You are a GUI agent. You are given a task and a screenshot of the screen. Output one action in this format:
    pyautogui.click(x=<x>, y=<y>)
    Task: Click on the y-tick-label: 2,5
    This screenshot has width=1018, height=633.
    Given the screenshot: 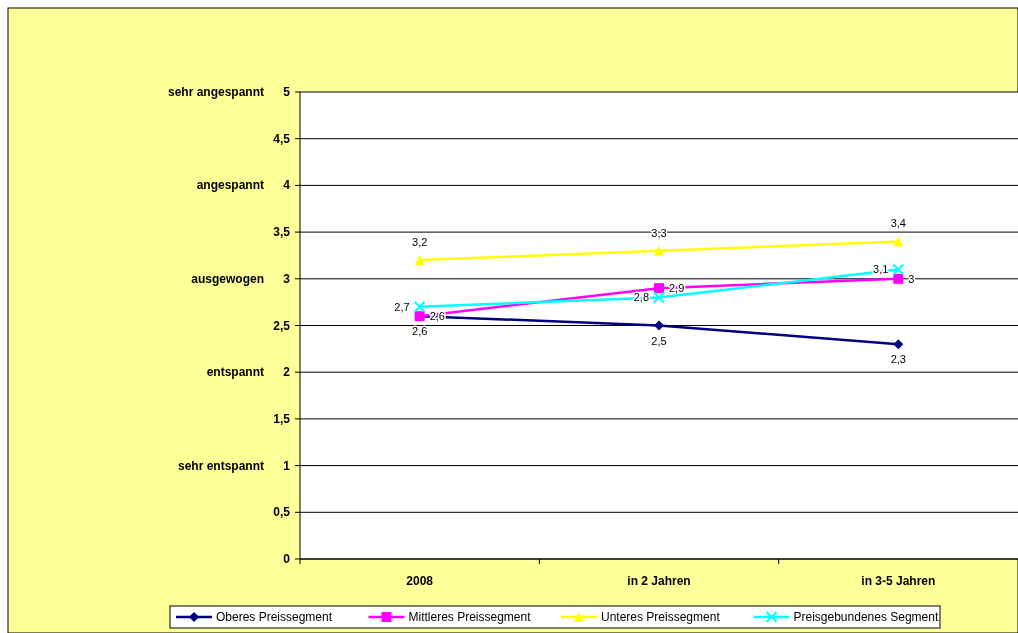 What is the action you would take?
    pyautogui.click(x=282, y=325)
    